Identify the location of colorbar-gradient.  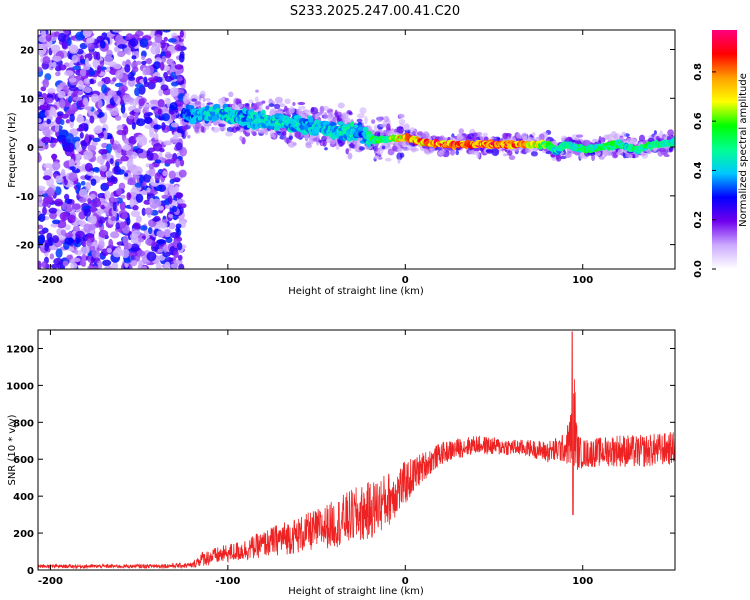
(724, 149).